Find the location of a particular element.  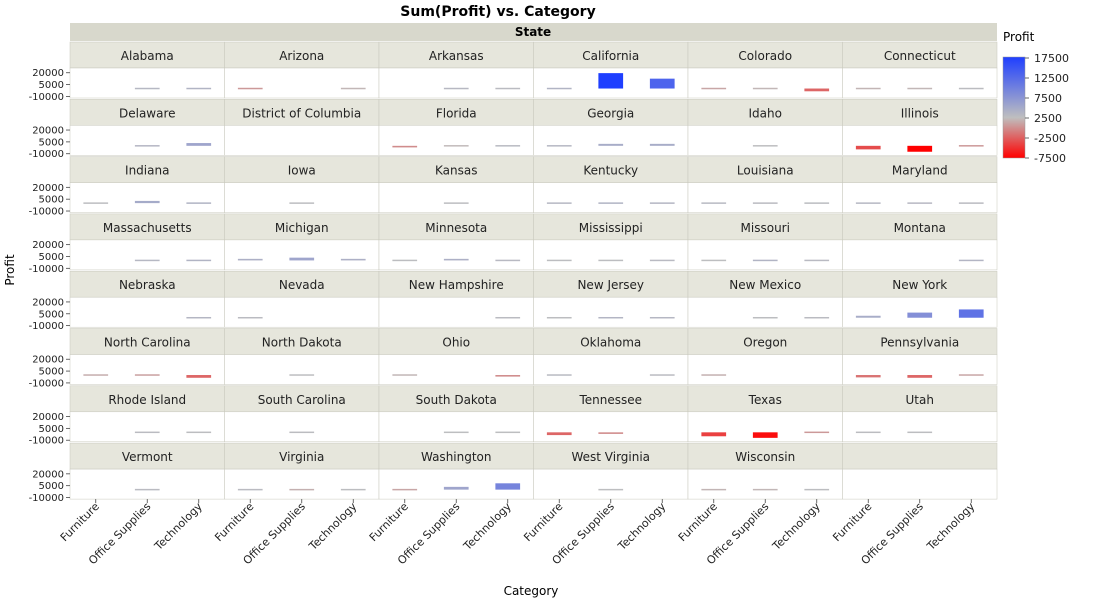

state-header-label: State is located at coordinates (533, 32).